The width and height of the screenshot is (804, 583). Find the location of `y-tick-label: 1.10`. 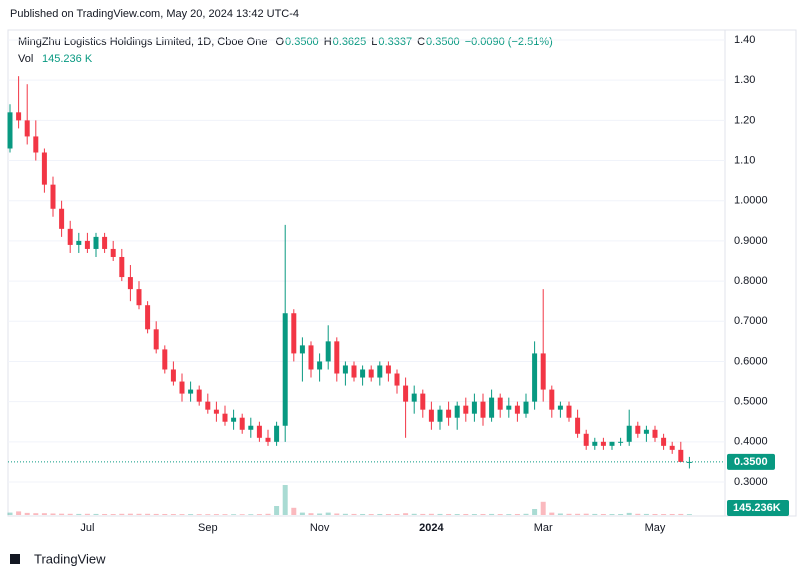

y-tick-label: 1.10 is located at coordinates (744, 160).